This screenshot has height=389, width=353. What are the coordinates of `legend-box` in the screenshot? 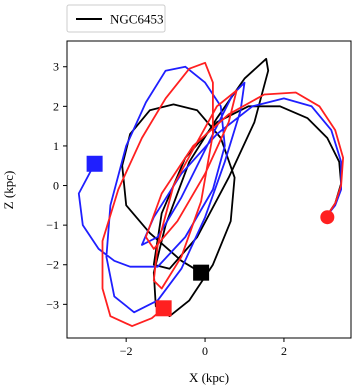 It's located at (116, 18).